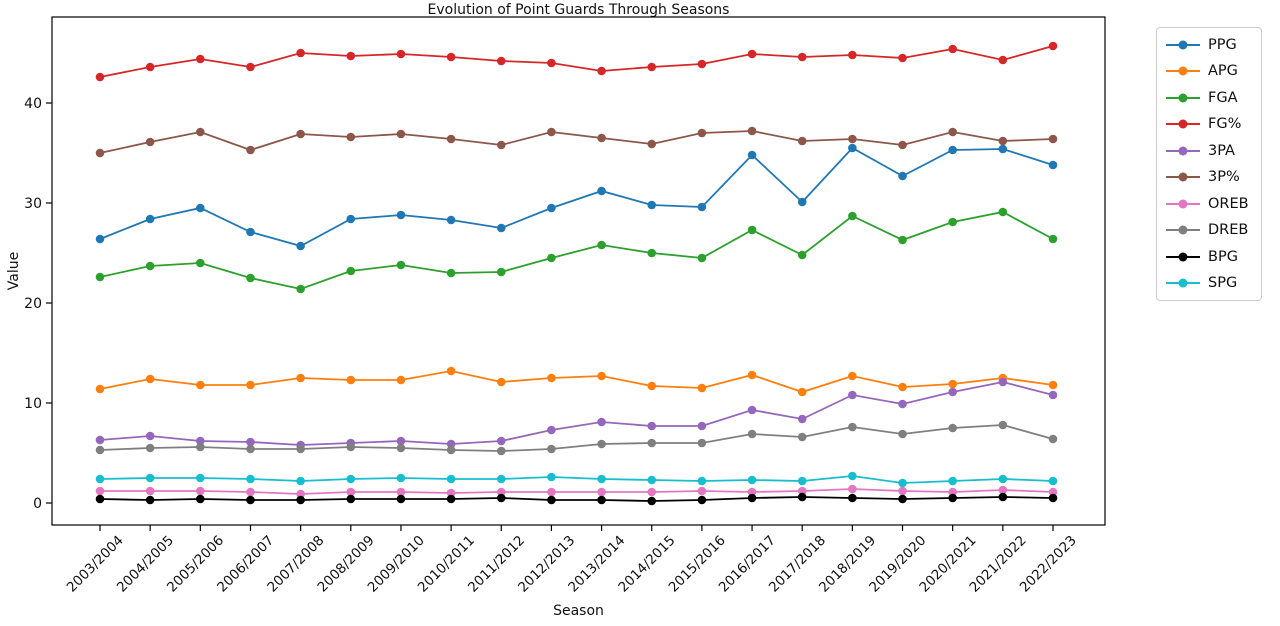 The height and width of the screenshot is (626, 1280). I want to click on legend-label: 3PA, so click(1221, 150).